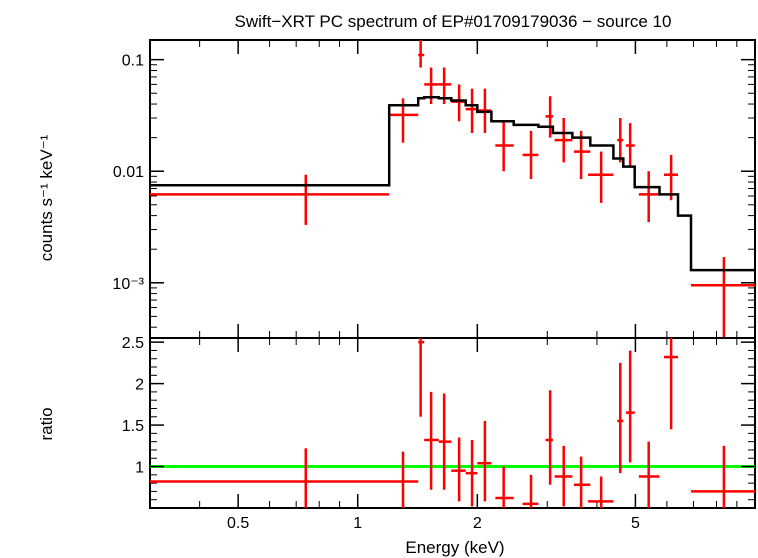  What do you see at coordinates (133, 426) in the screenshot?
I see `y-tick-label: 1.5` at bounding box center [133, 426].